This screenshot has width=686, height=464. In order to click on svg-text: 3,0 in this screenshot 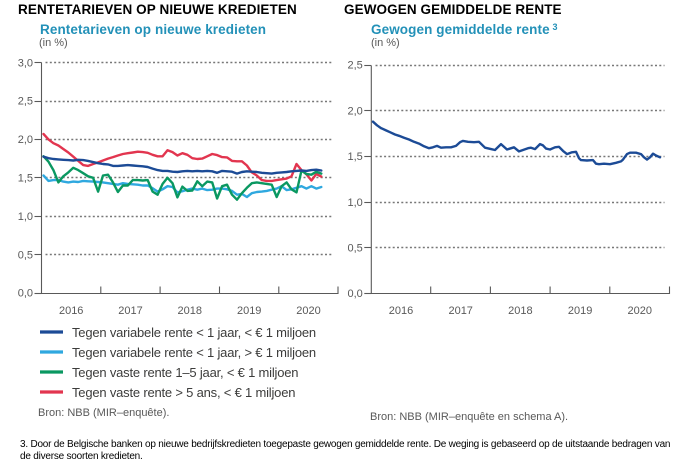, I will do `click(25, 63)`.